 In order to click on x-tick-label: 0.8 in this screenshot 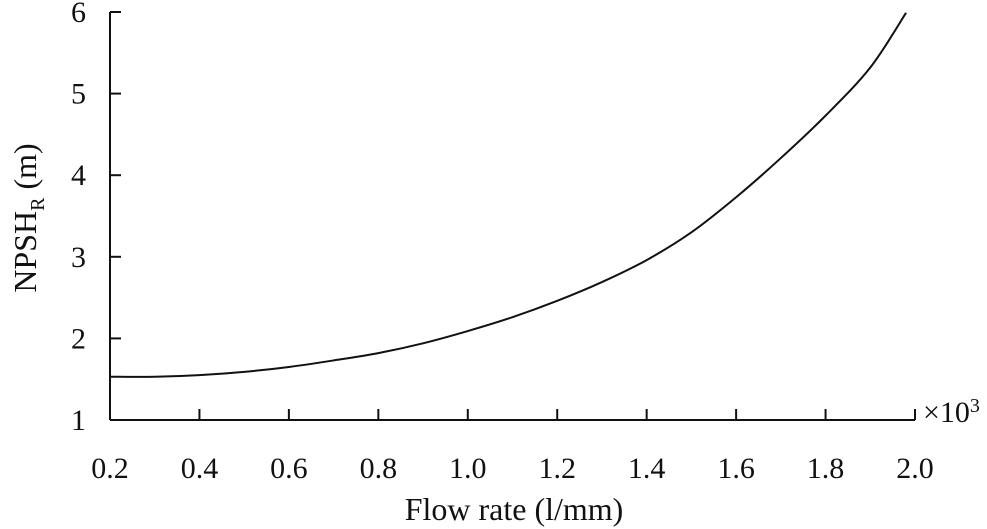, I will do `click(379, 468)`.